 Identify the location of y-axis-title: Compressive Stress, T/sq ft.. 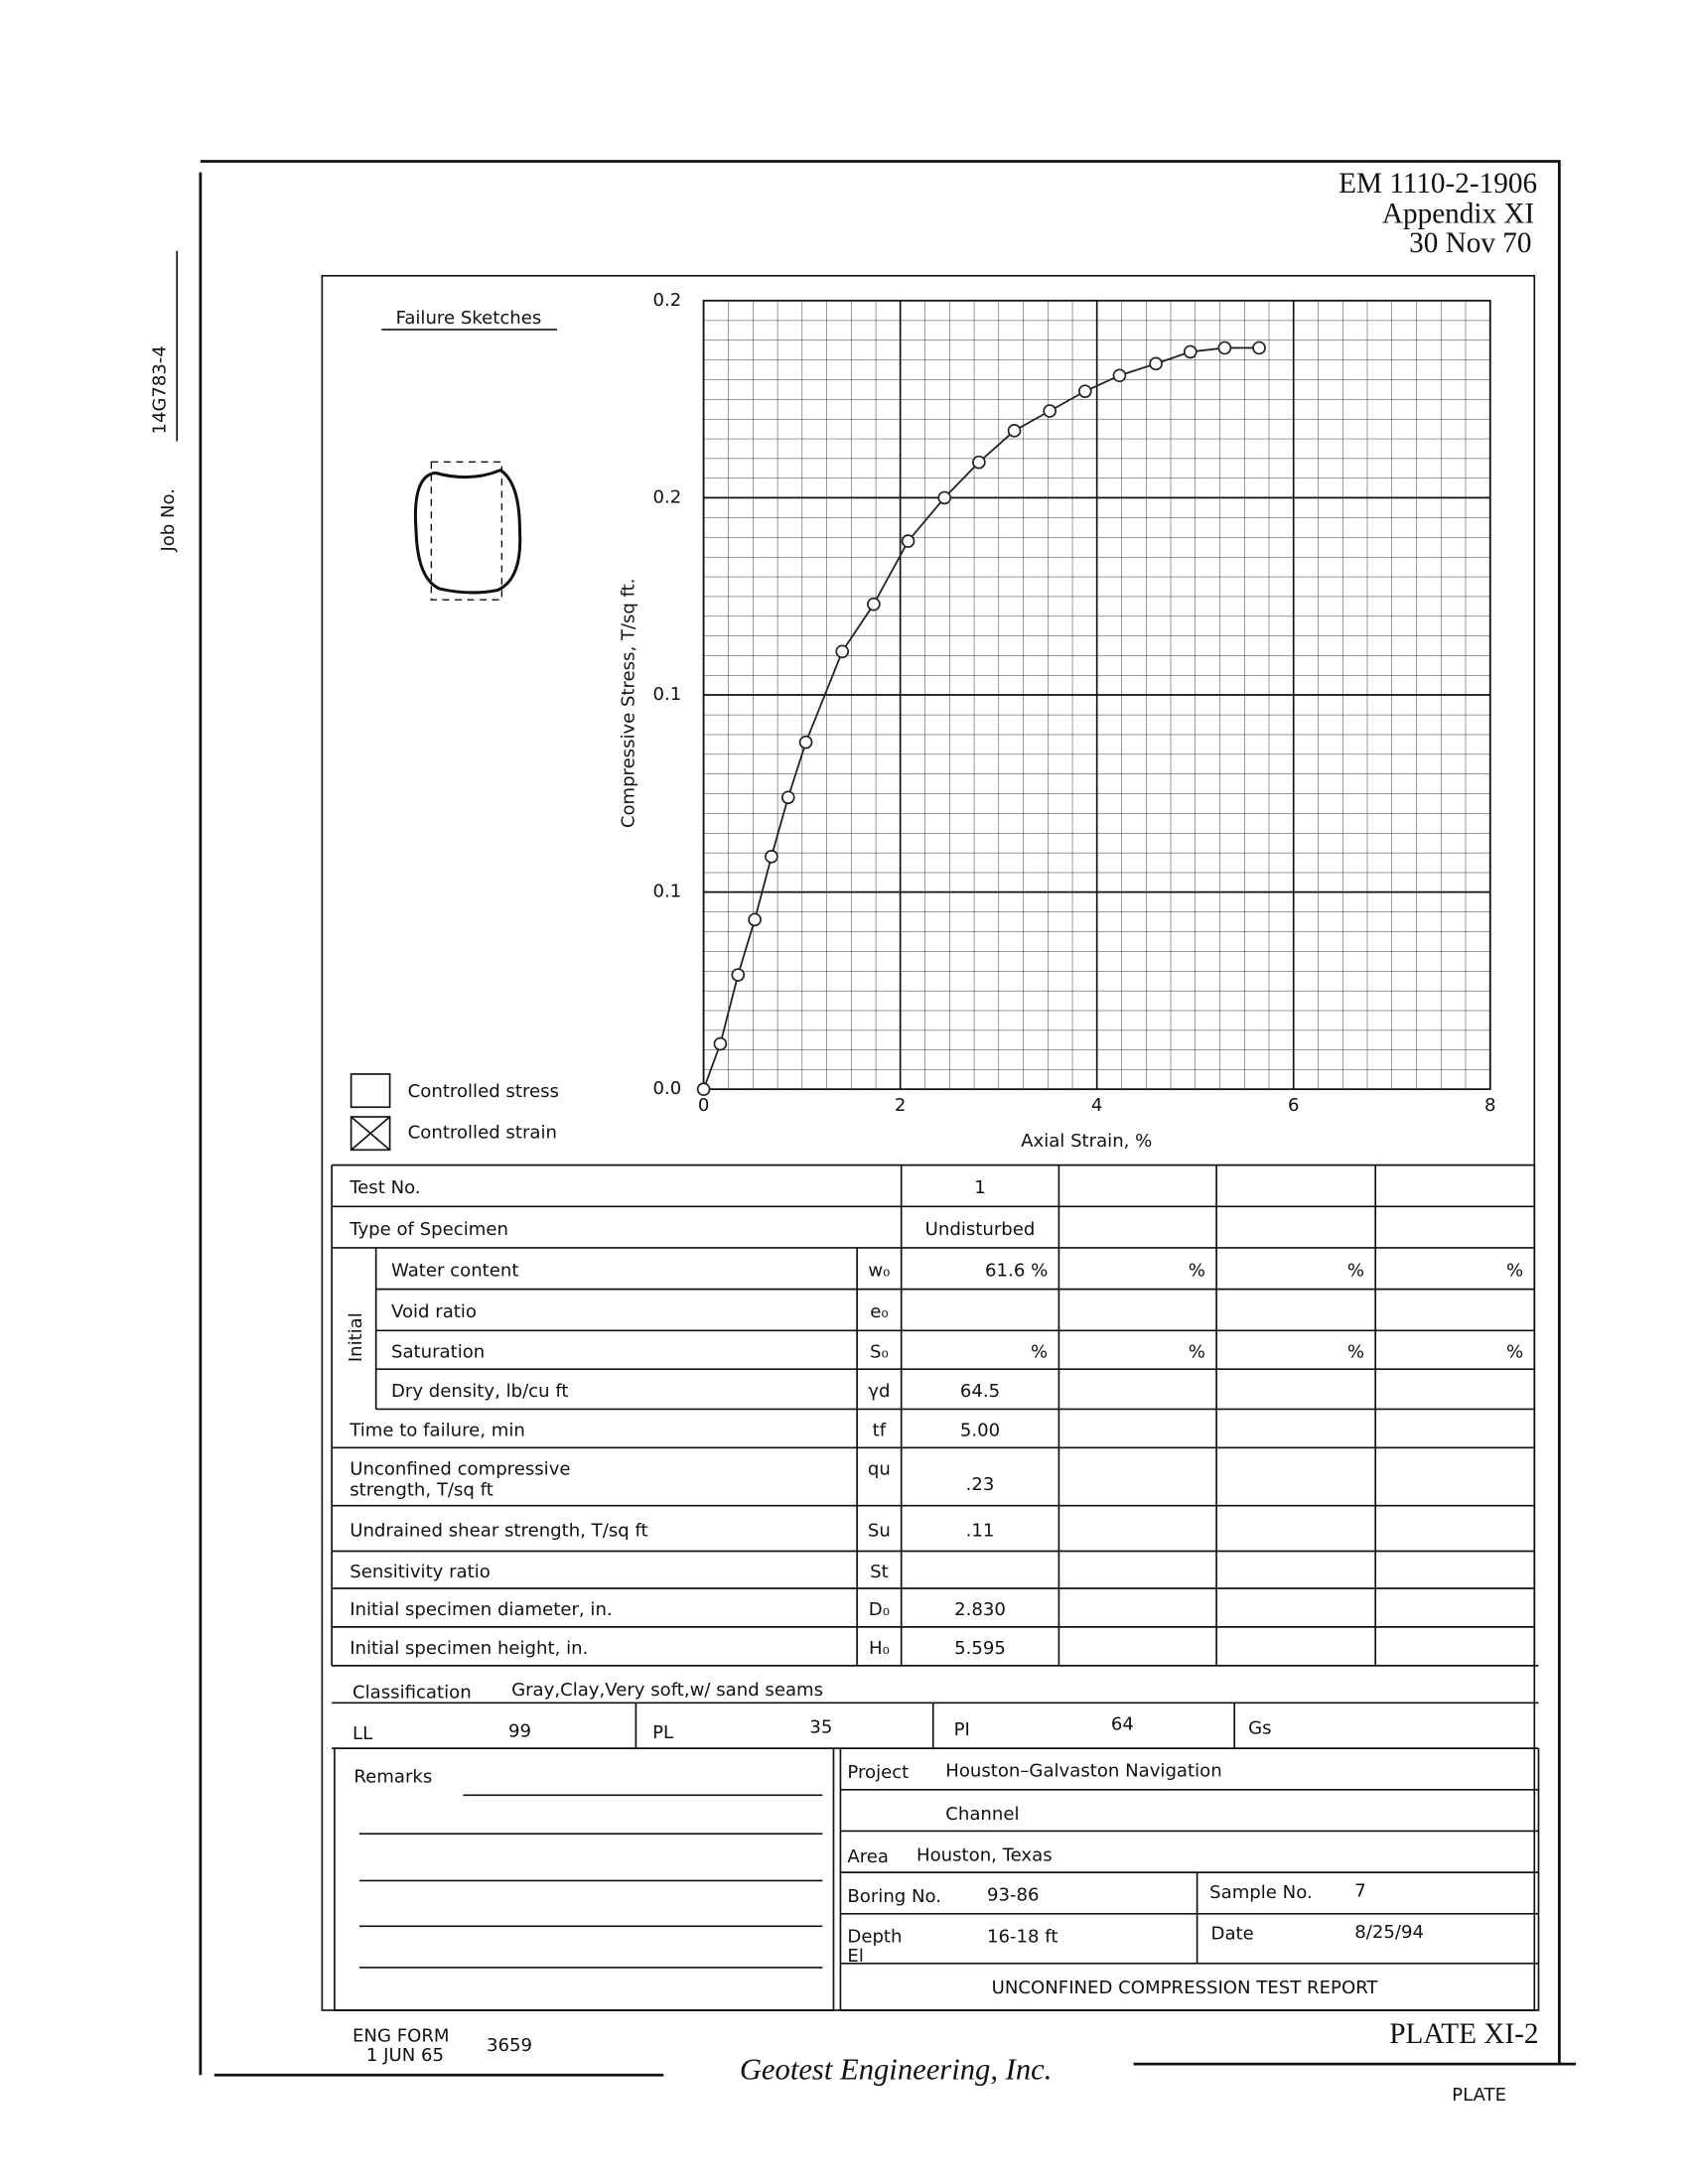
(628, 704).